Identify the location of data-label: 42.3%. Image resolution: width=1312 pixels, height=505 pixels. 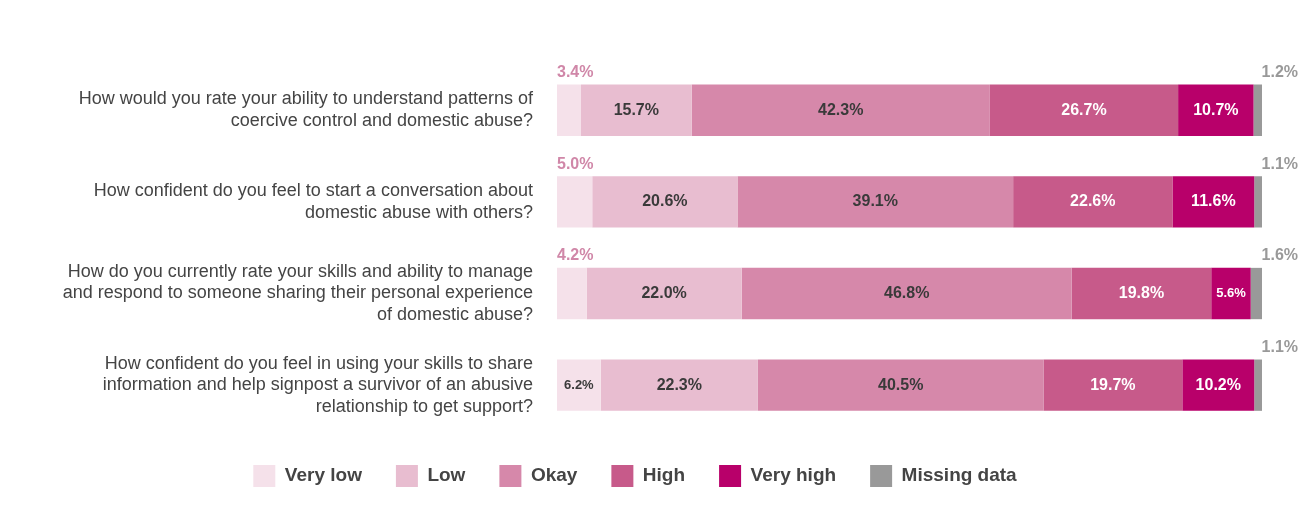
(841, 109).